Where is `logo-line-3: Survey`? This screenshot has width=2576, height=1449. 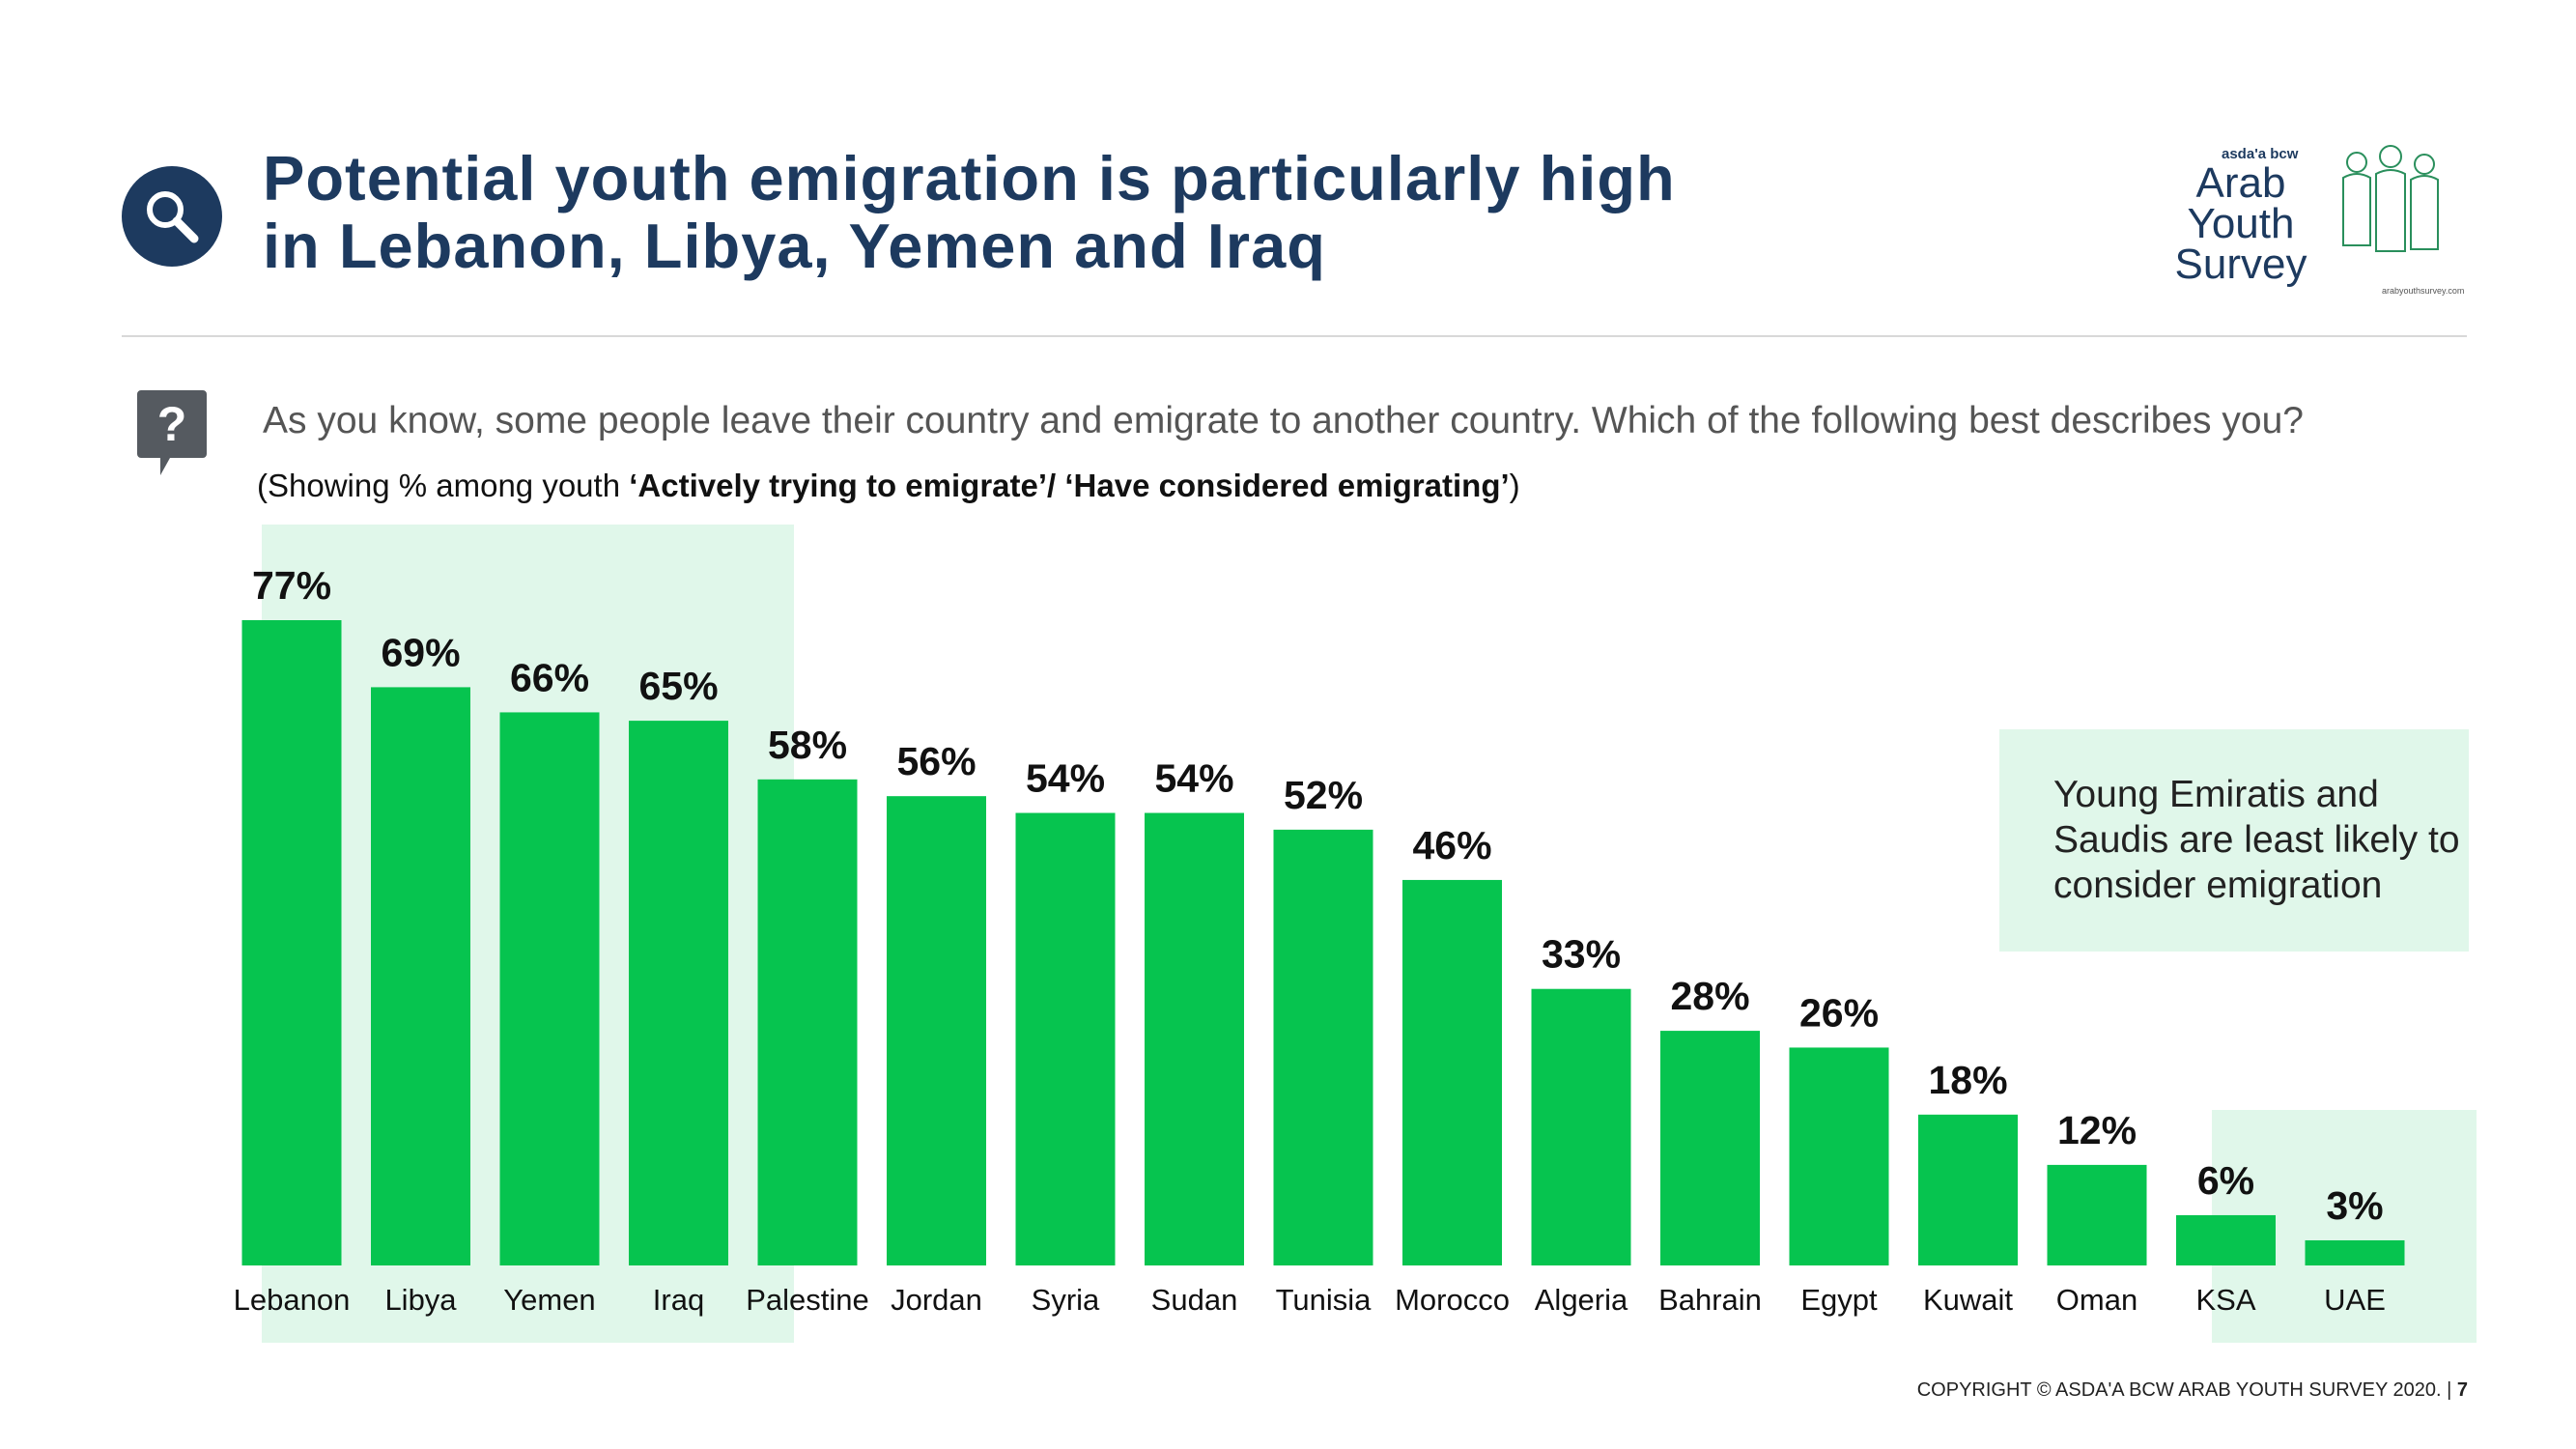
logo-line-3: Survey is located at coordinates (2241, 264).